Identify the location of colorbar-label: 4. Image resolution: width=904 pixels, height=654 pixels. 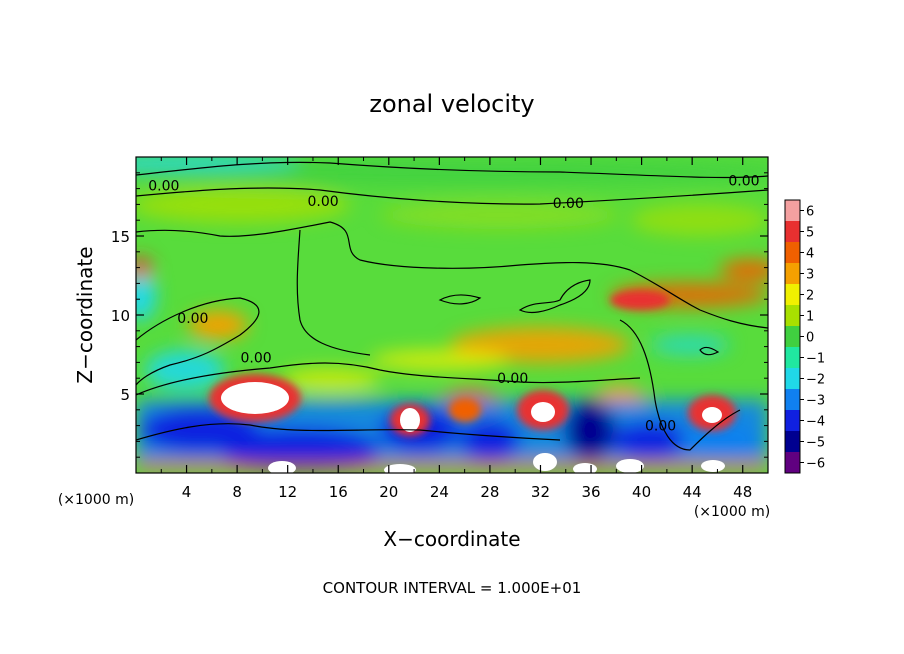
(810, 254).